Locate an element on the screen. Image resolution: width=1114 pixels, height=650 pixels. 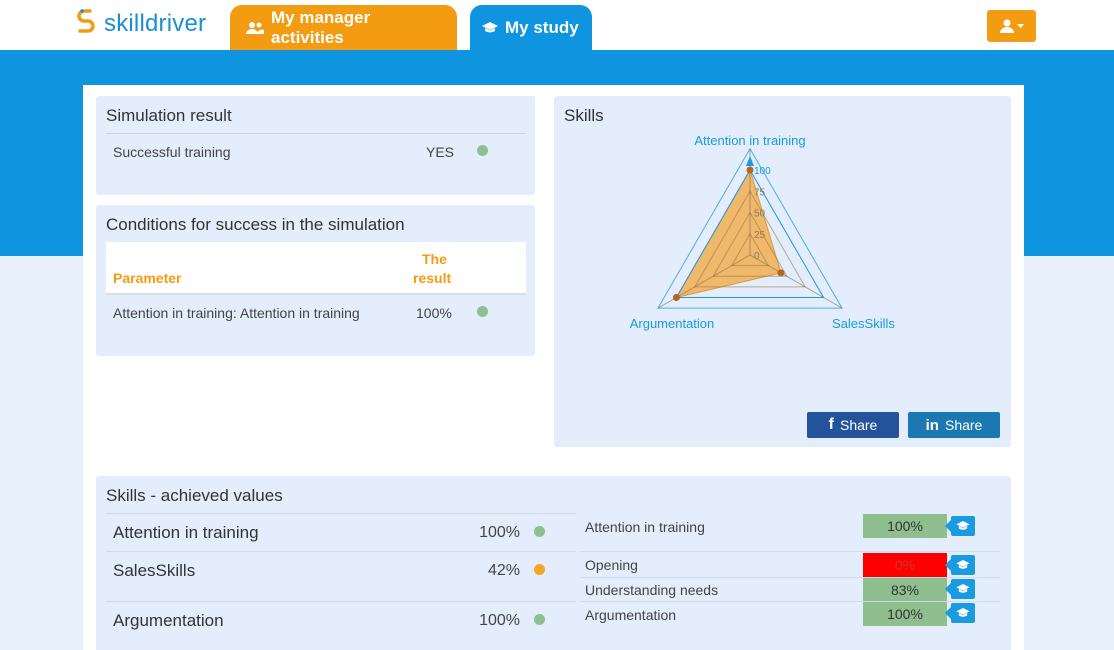
user-menu-button is located at coordinates (1011, 26).